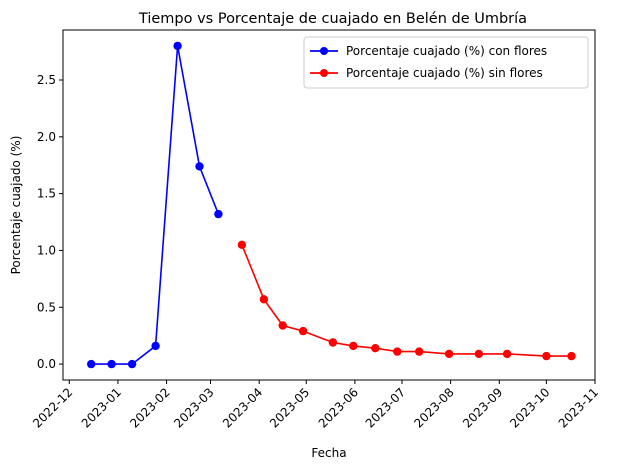 The height and width of the screenshot is (470, 629). I want to click on y-tick-label: 2.5, so click(46, 80).